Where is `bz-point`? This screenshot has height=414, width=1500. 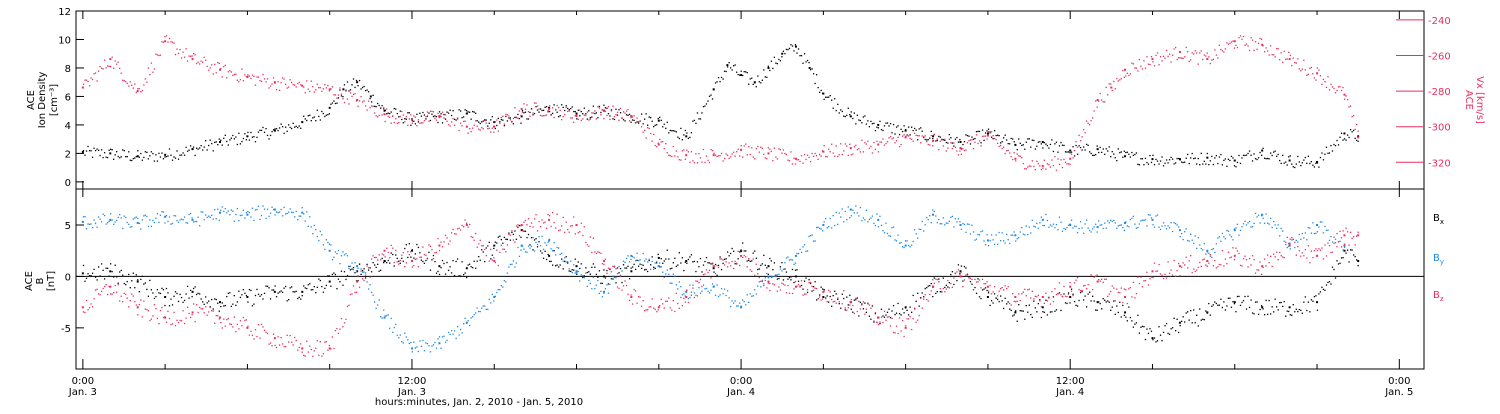 bz-point is located at coordinates (603, 261).